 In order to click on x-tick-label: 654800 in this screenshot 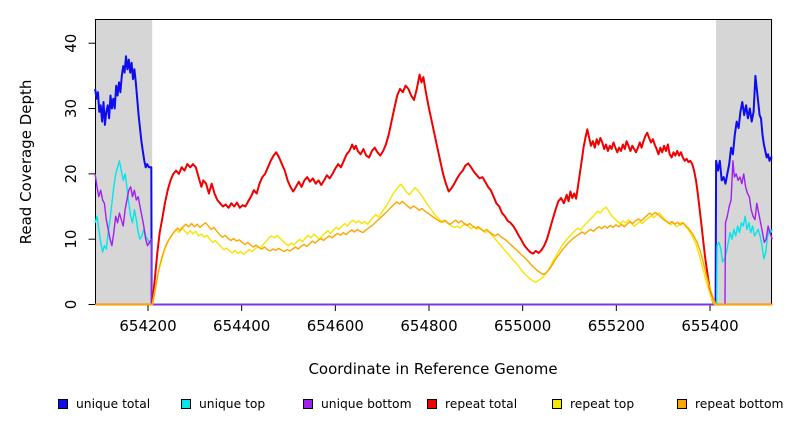, I will do `click(428, 326)`.